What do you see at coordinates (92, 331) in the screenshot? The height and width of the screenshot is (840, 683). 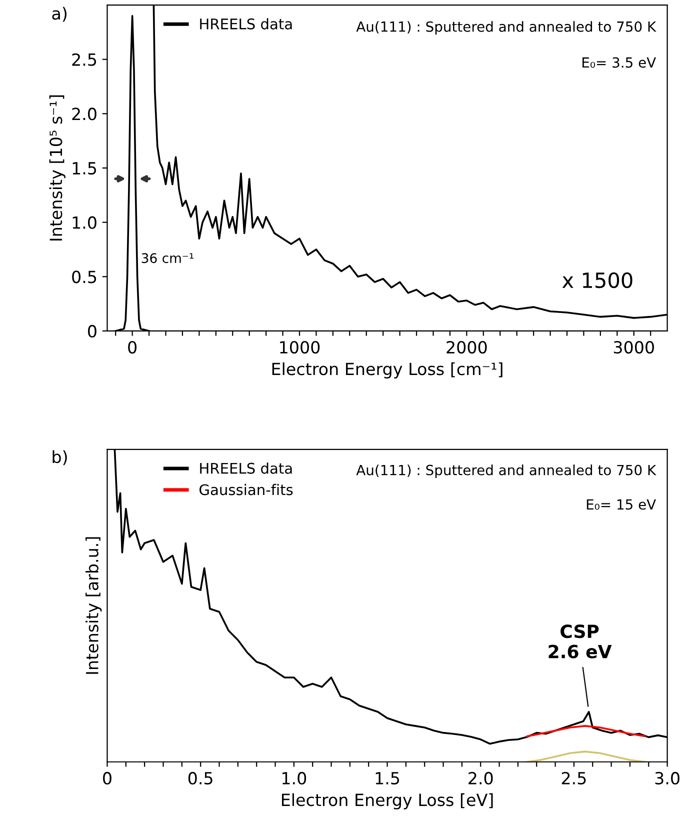 I see `y-tick-label: 0` at bounding box center [92, 331].